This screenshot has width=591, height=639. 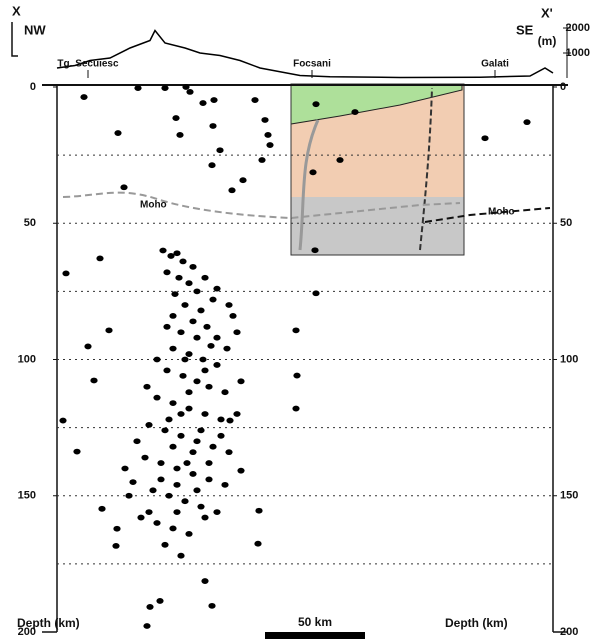 What do you see at coordinates (377, 169) in the screenshot?
I see `geologic-section` at bounding box center [377, 169].